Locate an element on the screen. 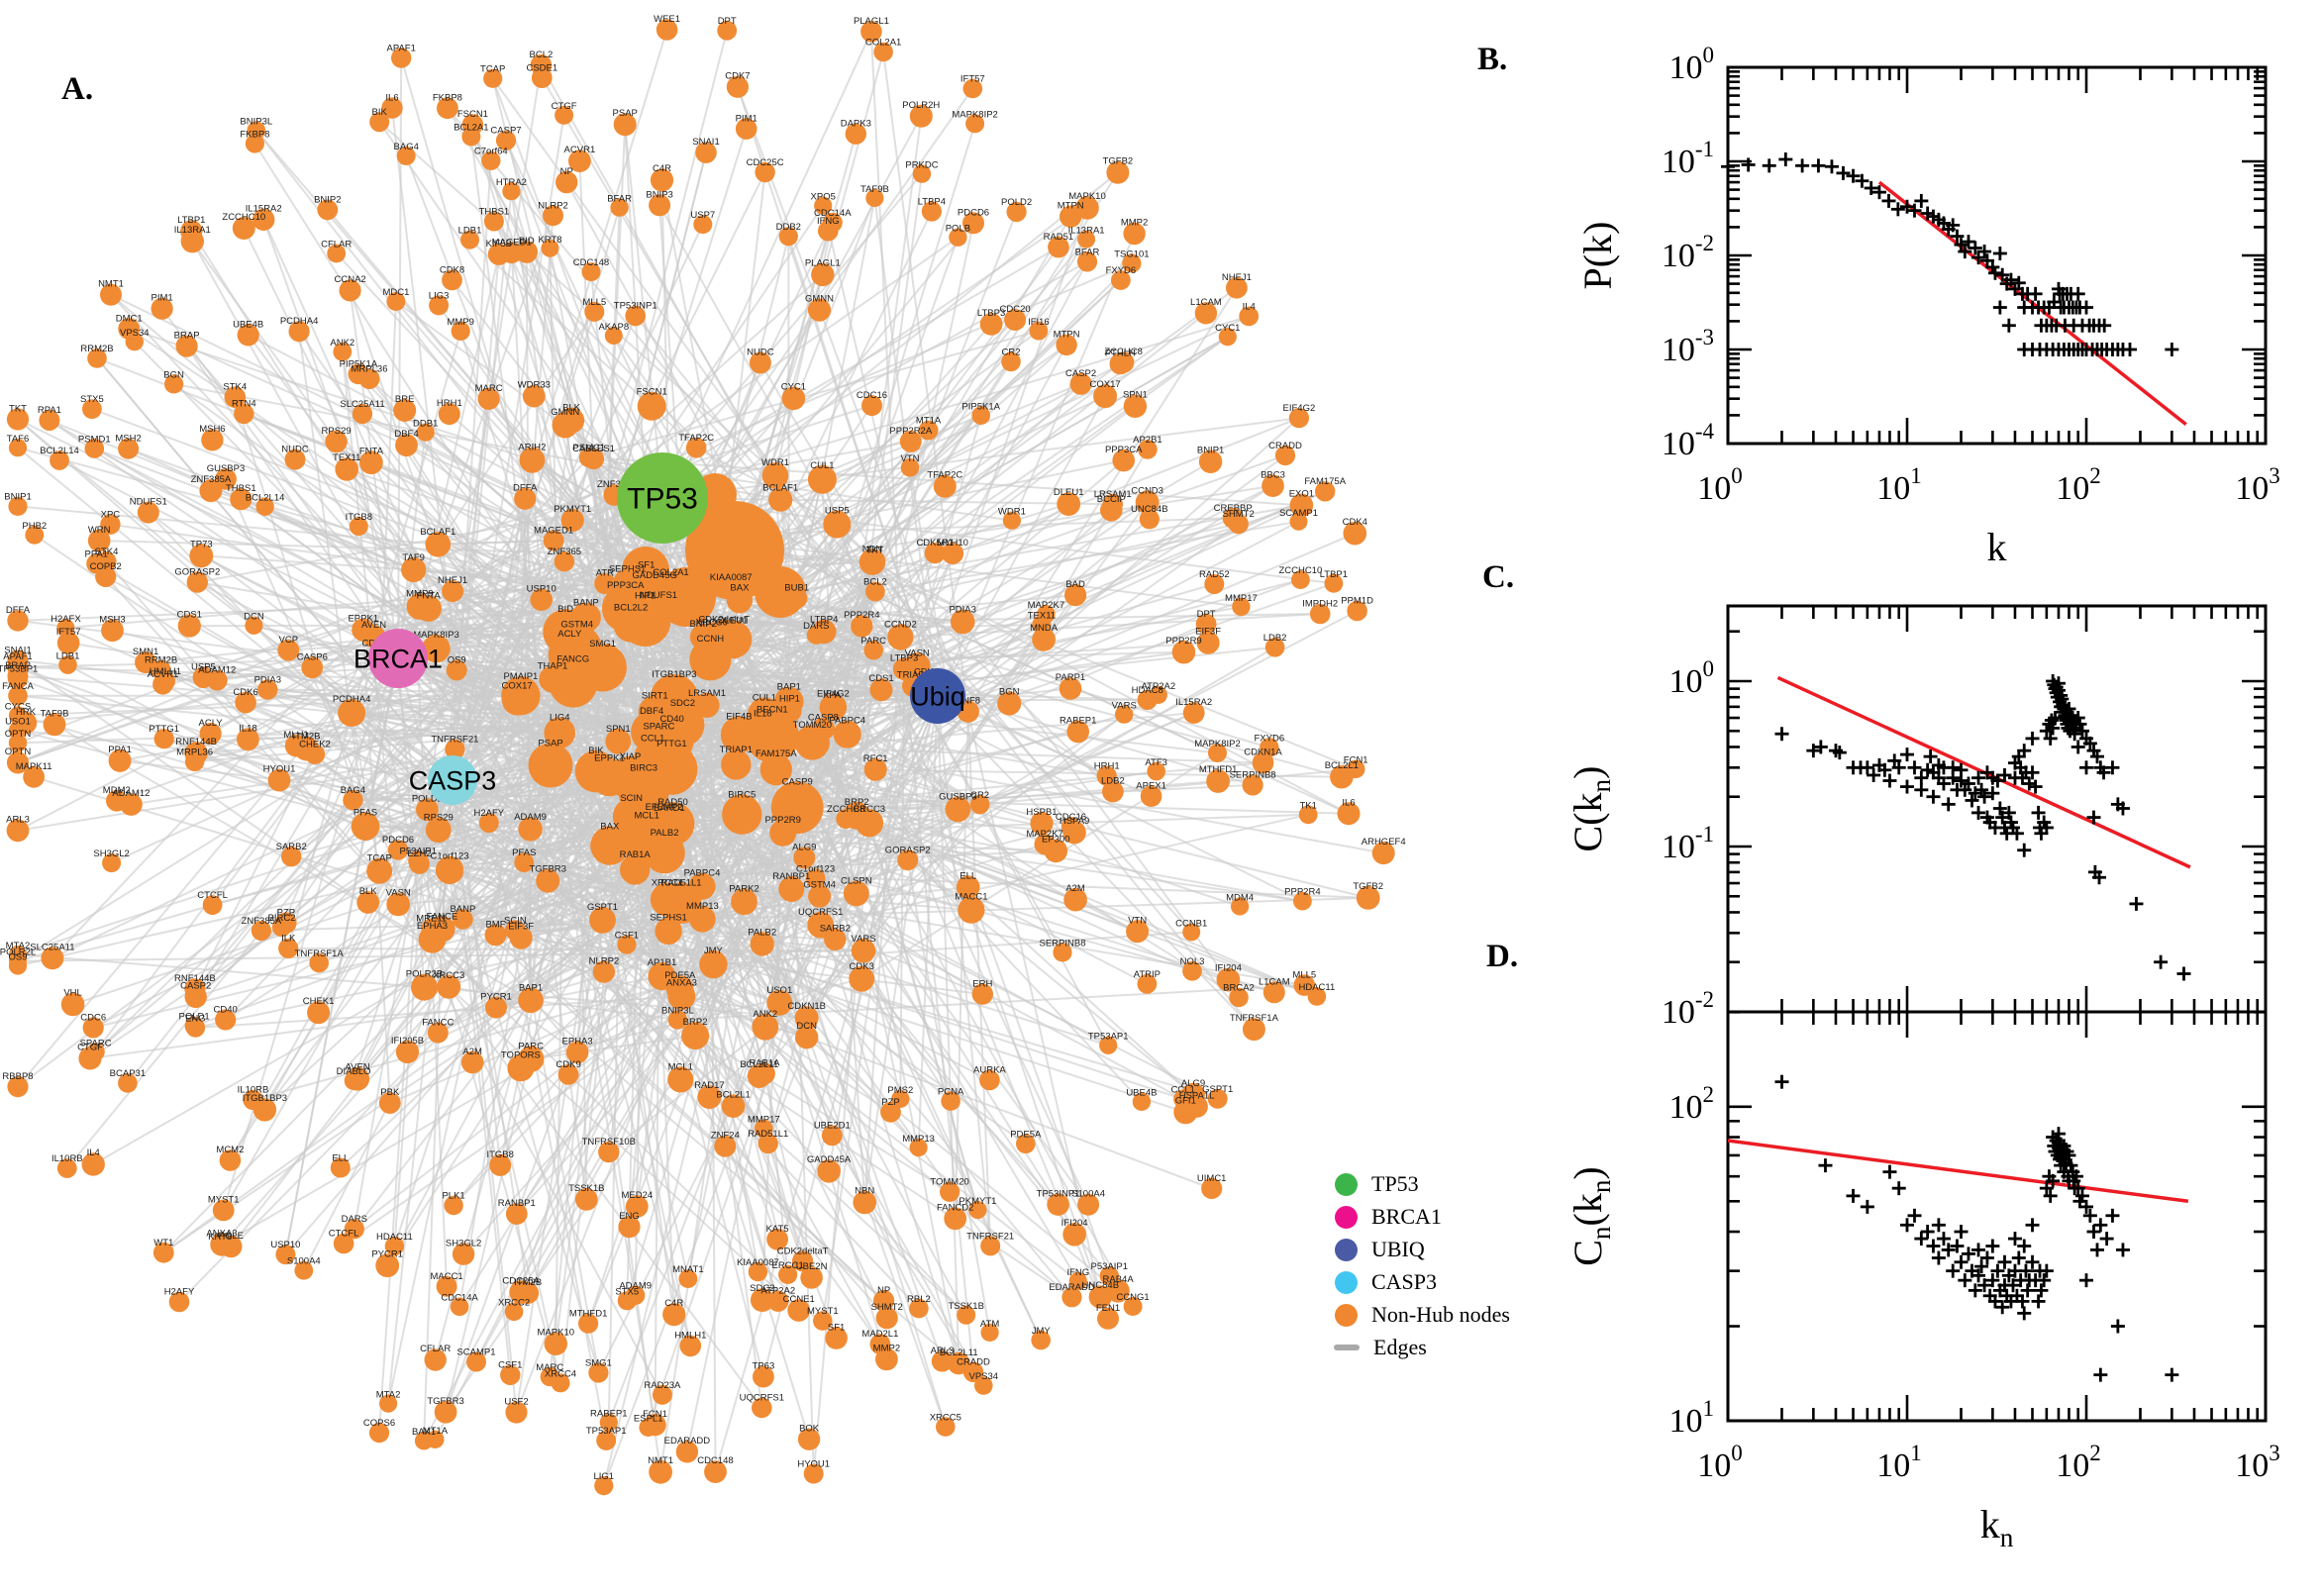  svg-text: BCAP31 is located at coordinates (128, 1073).